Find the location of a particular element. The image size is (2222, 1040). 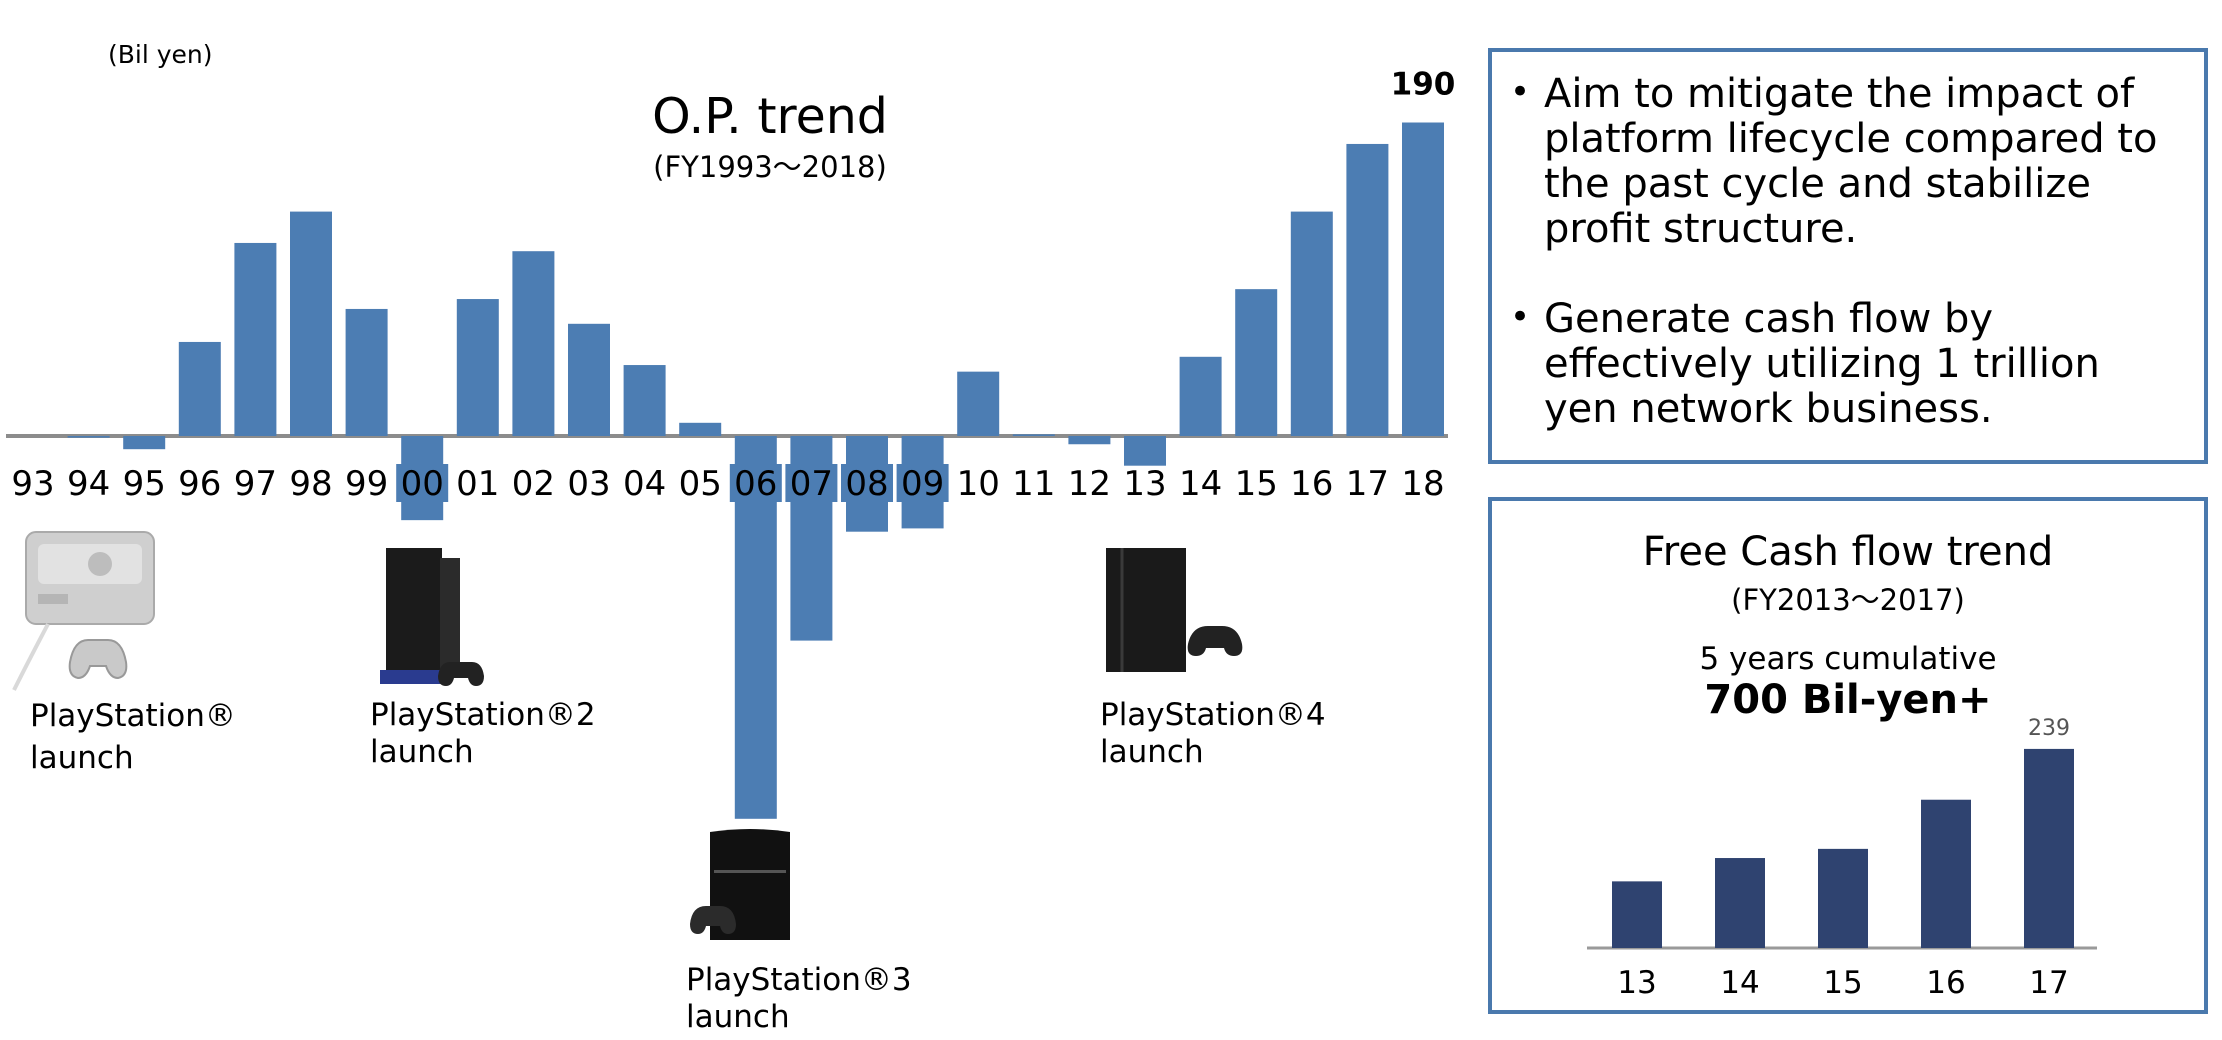

op-tick-97: 97 is located at coordinates (255, 484).